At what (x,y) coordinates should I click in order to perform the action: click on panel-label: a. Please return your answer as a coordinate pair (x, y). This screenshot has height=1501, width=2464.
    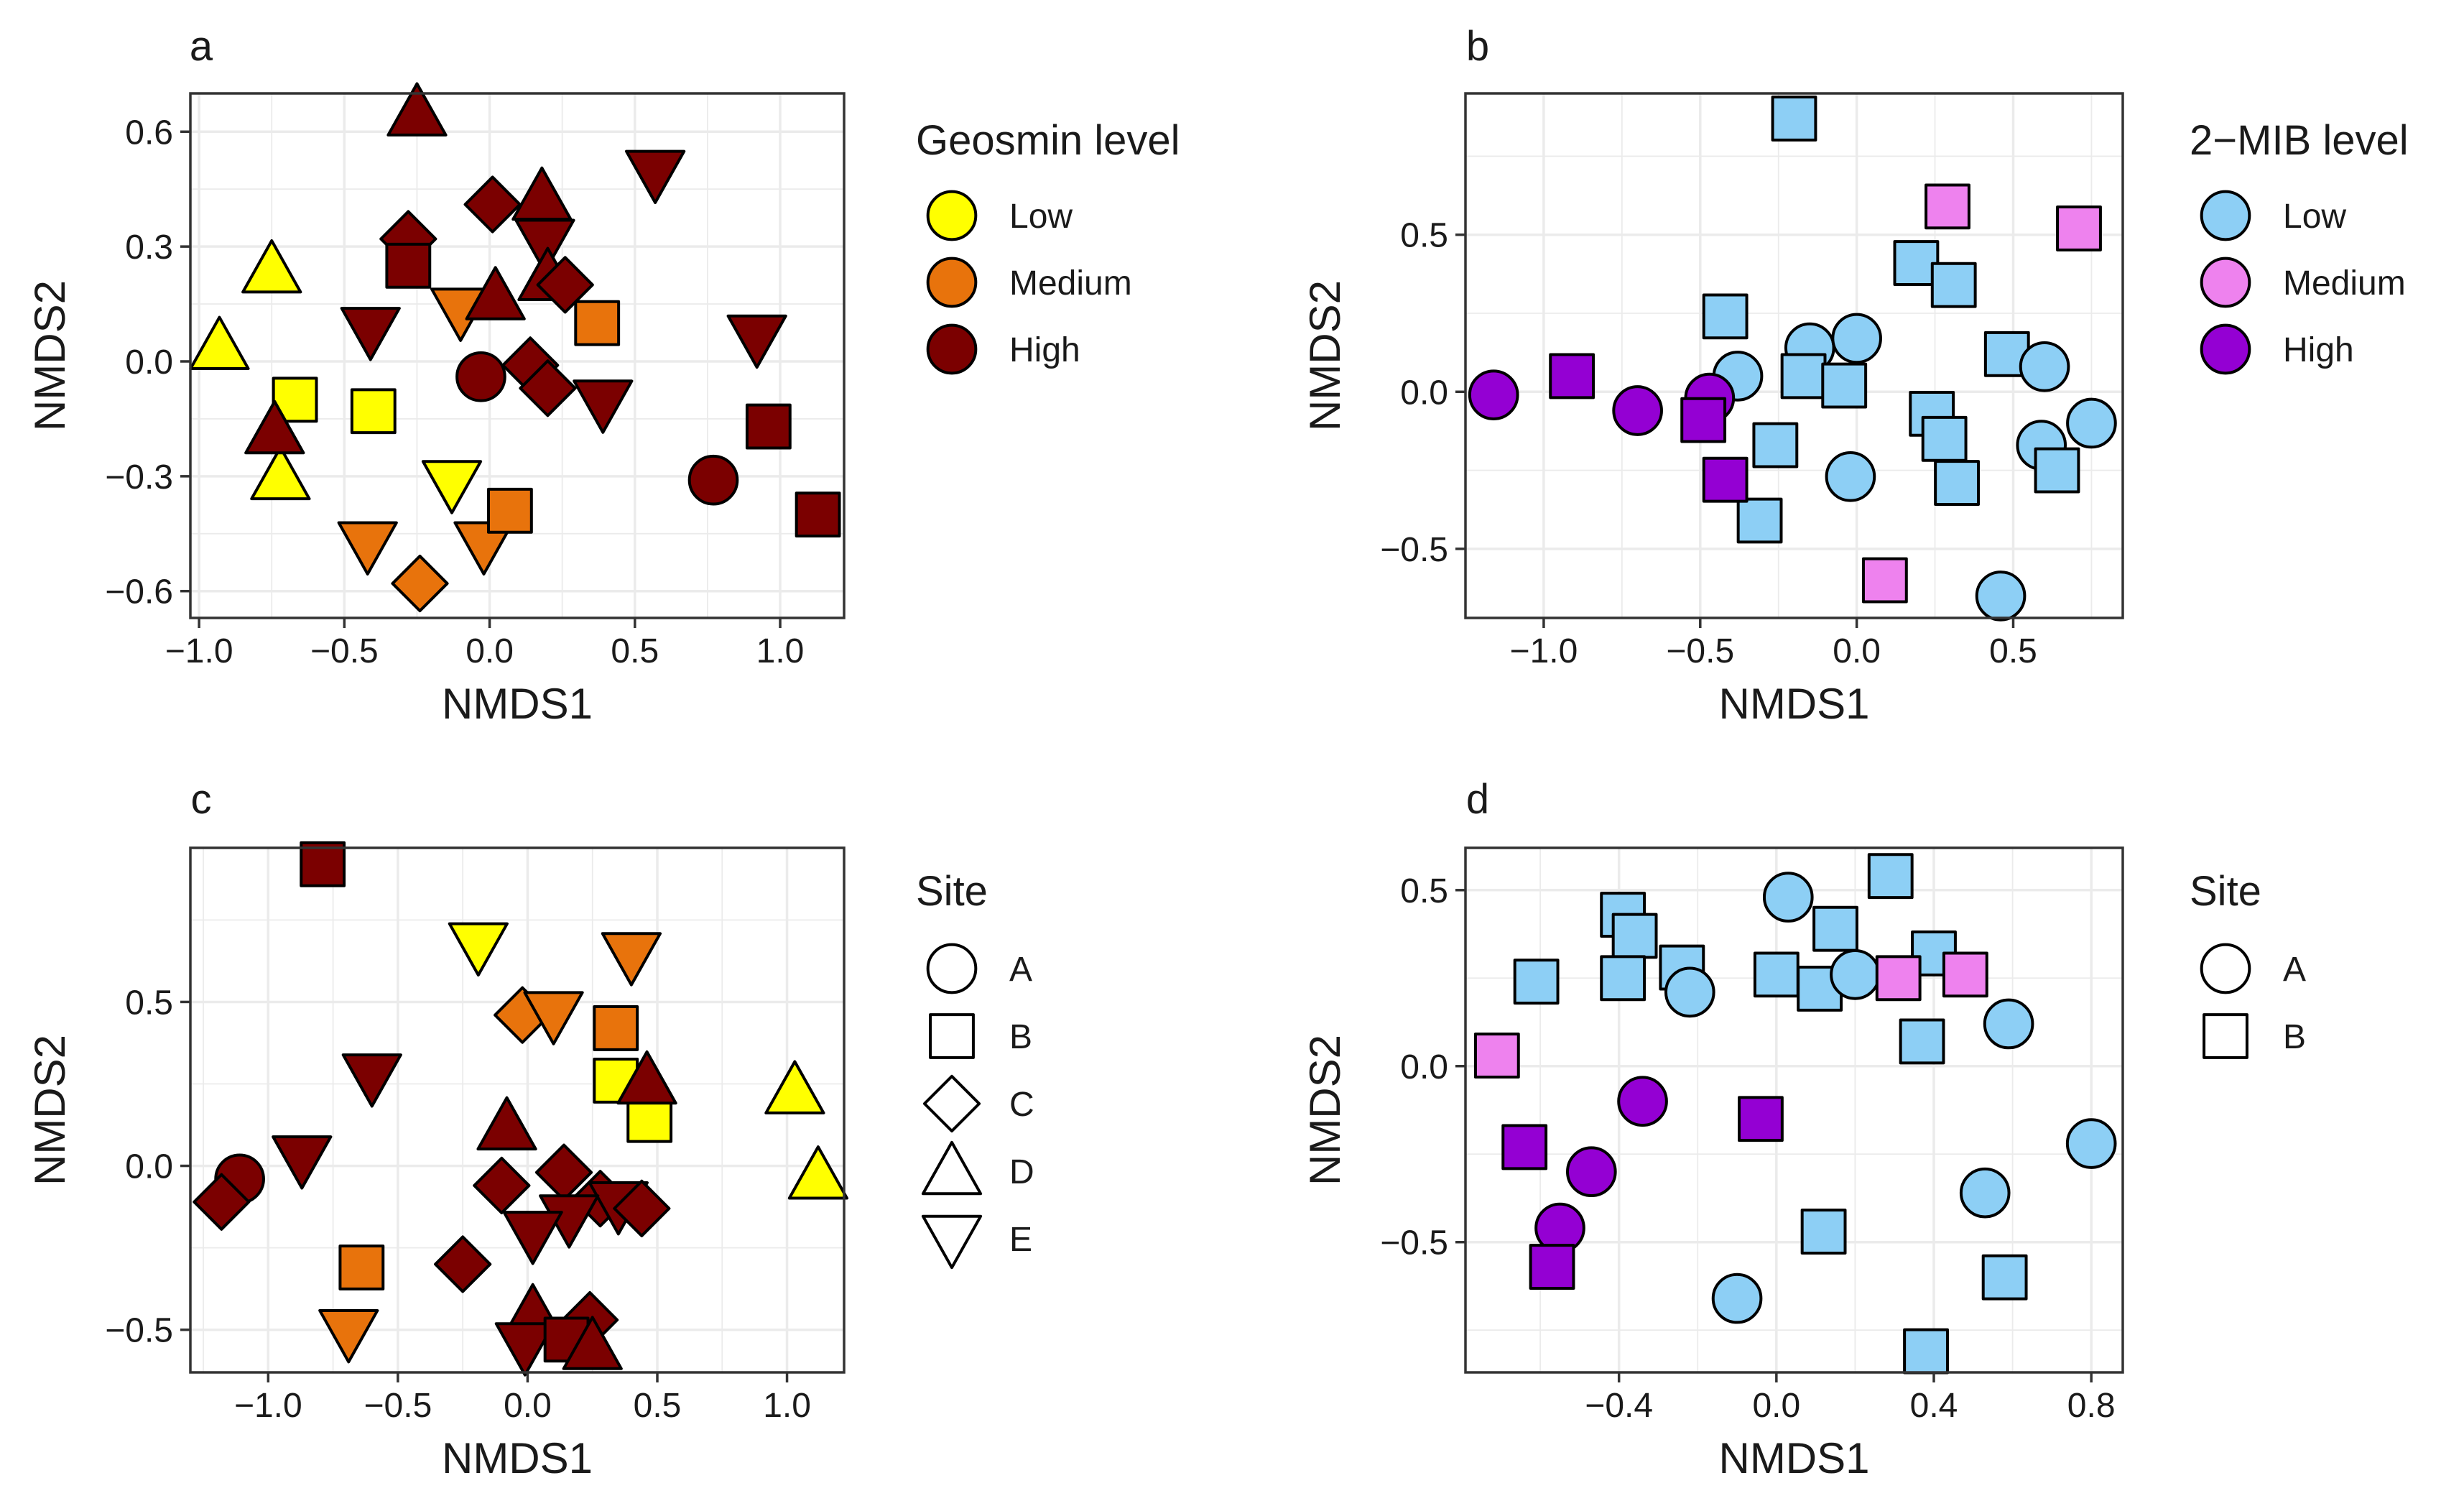
    Looking at the image, I should click on (201, 46).